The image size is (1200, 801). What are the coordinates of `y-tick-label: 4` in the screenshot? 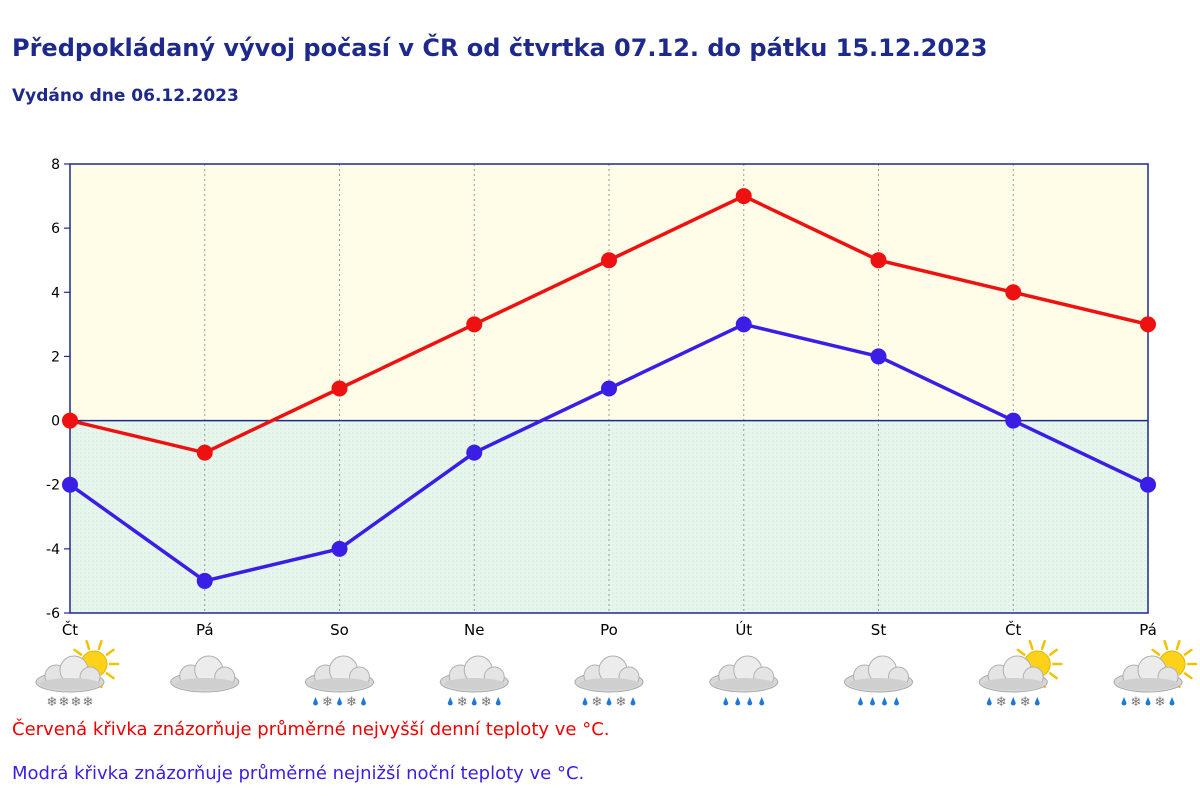 It's located at (55, 293).